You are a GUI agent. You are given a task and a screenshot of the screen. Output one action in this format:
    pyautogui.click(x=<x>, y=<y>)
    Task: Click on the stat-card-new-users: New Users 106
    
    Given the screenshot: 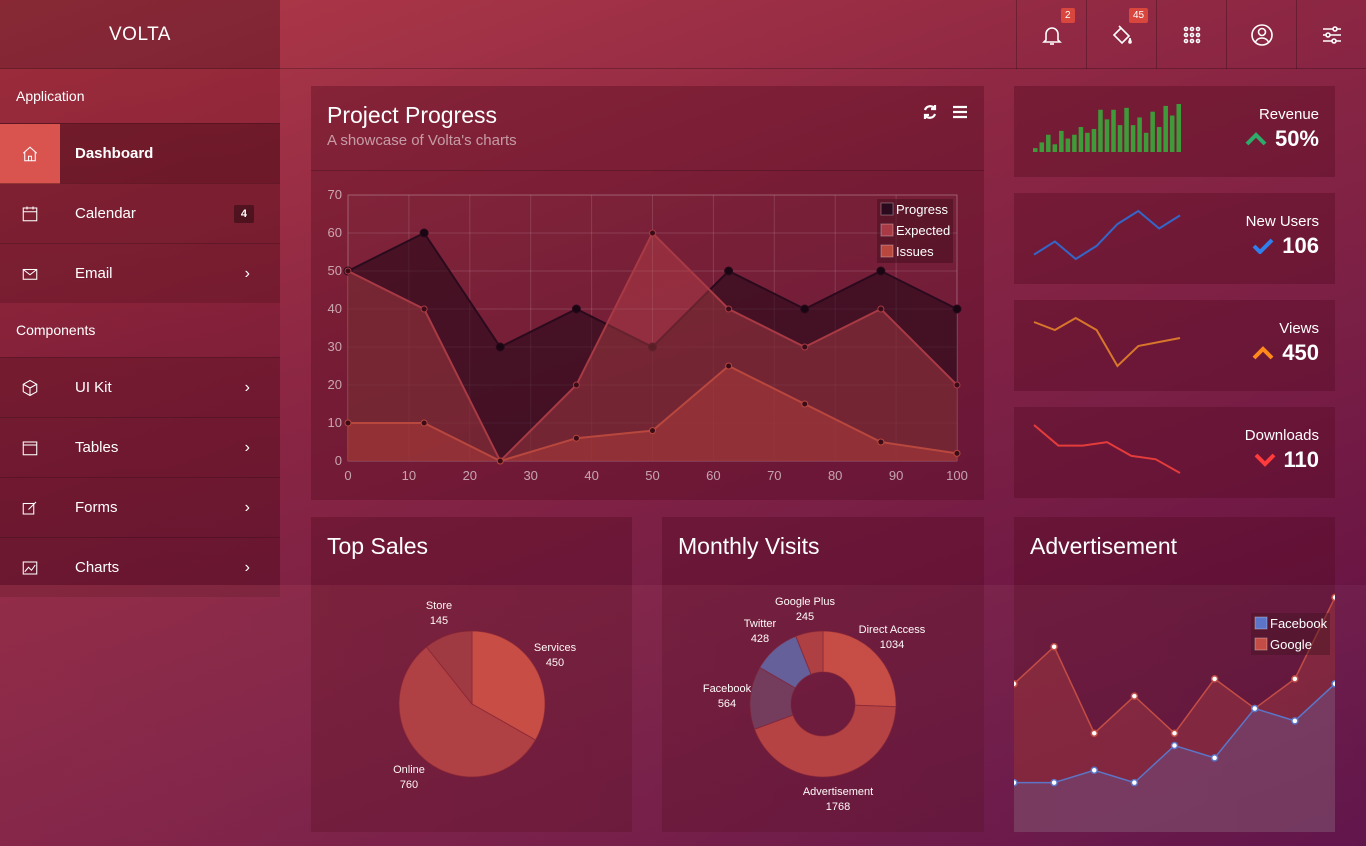 What is the action you would take?
    pyautogui.click(x=1174, y=238)
    